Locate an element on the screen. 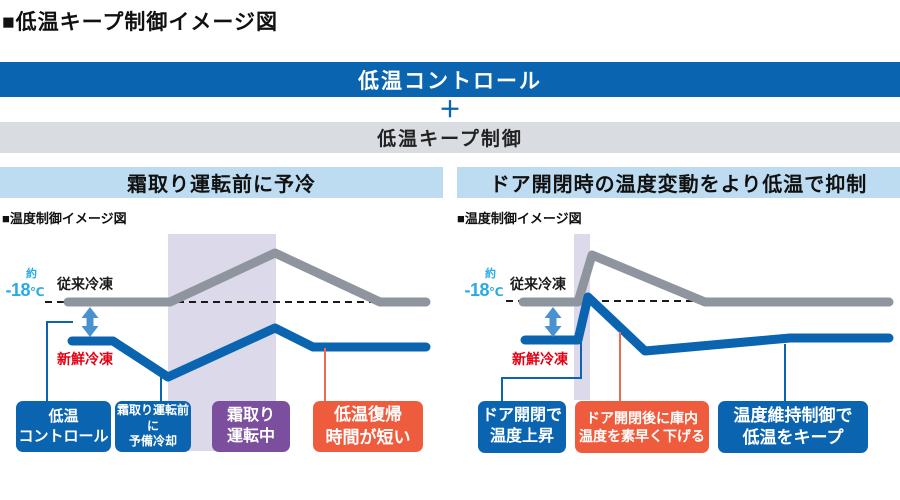  banner-primary-label: 低温コントロール is located at coordinates (450, 81).